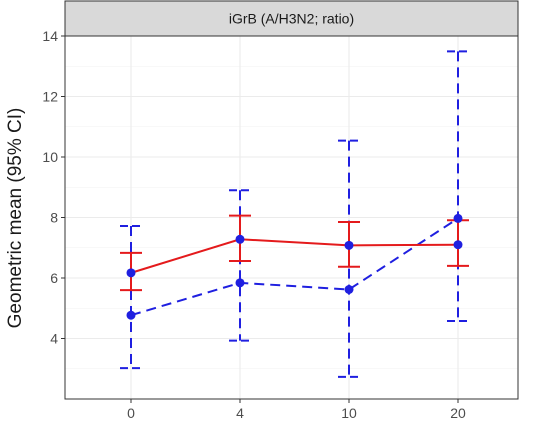  Describe the element at coordinates (458, 413) in the screenshot. I see `x-tick-label: 20` at that location.